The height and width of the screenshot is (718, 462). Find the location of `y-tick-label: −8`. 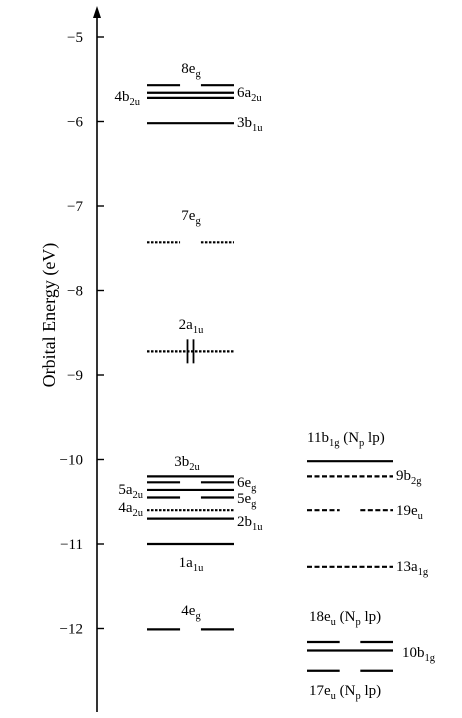

y-tick-label: −8 is located at coordinates (75, 292).